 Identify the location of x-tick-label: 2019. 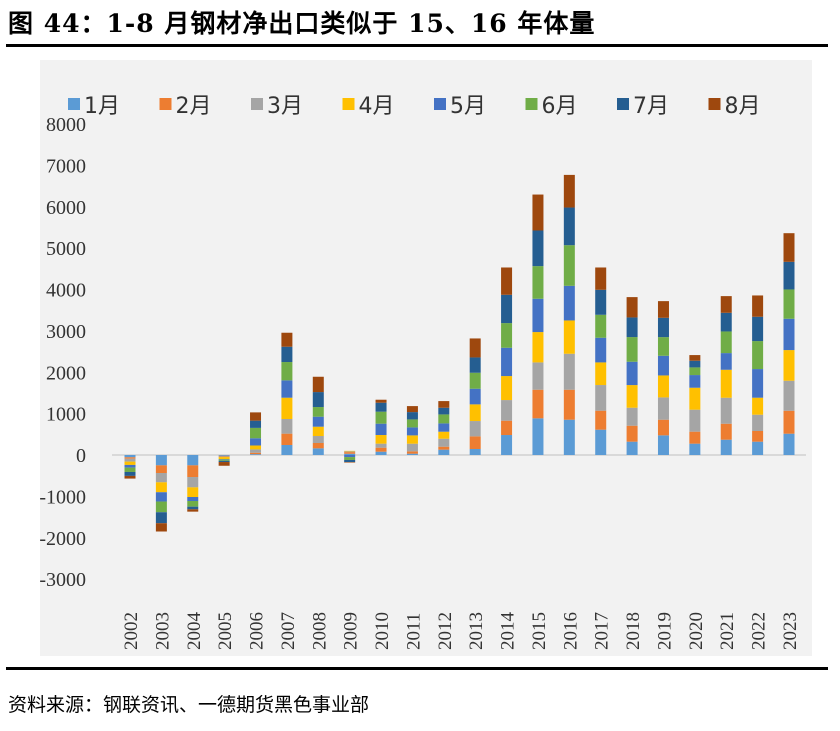
(664, 631).